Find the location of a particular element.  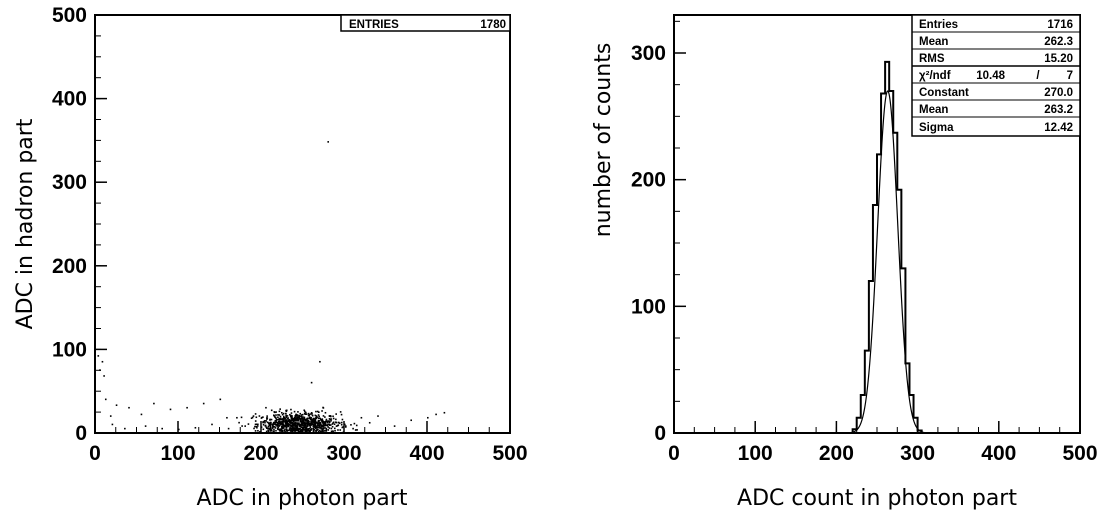

scatter-y-tick-label: 500 is located at coordinates (69, 15).